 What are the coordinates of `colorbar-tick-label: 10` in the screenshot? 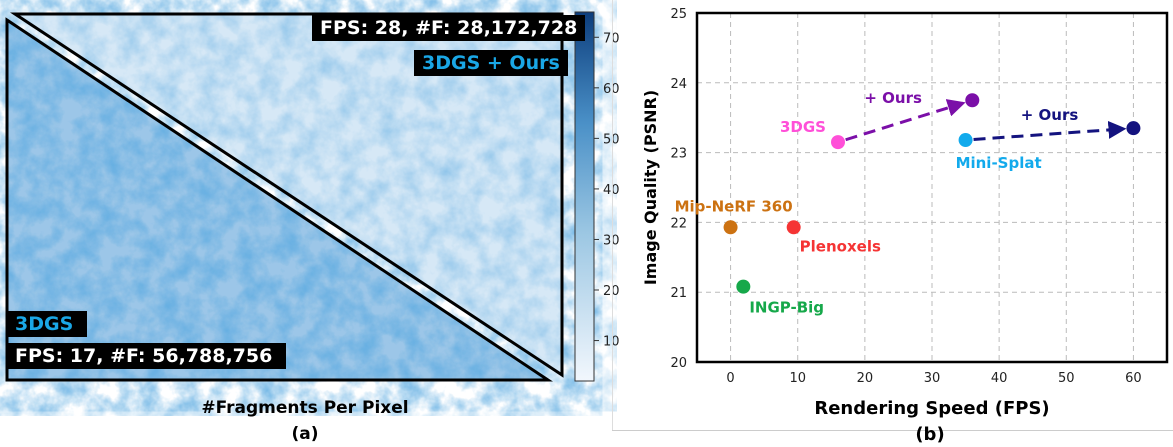 It's located at (611, 342).